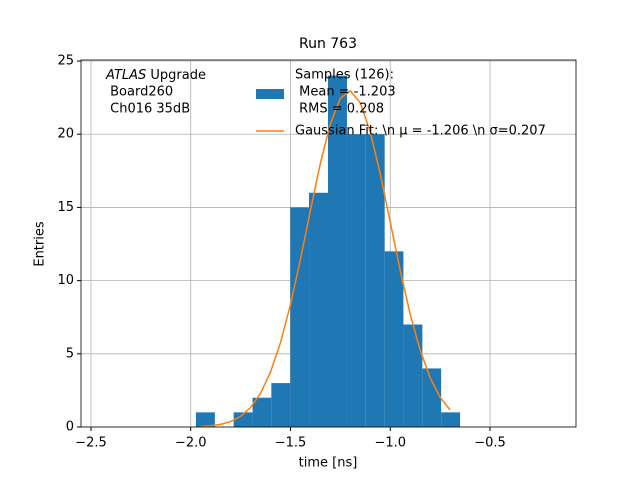  Describe the element at coordinates (139, 92) in the screenshot. I see `annotation-line: Board260` at that location.